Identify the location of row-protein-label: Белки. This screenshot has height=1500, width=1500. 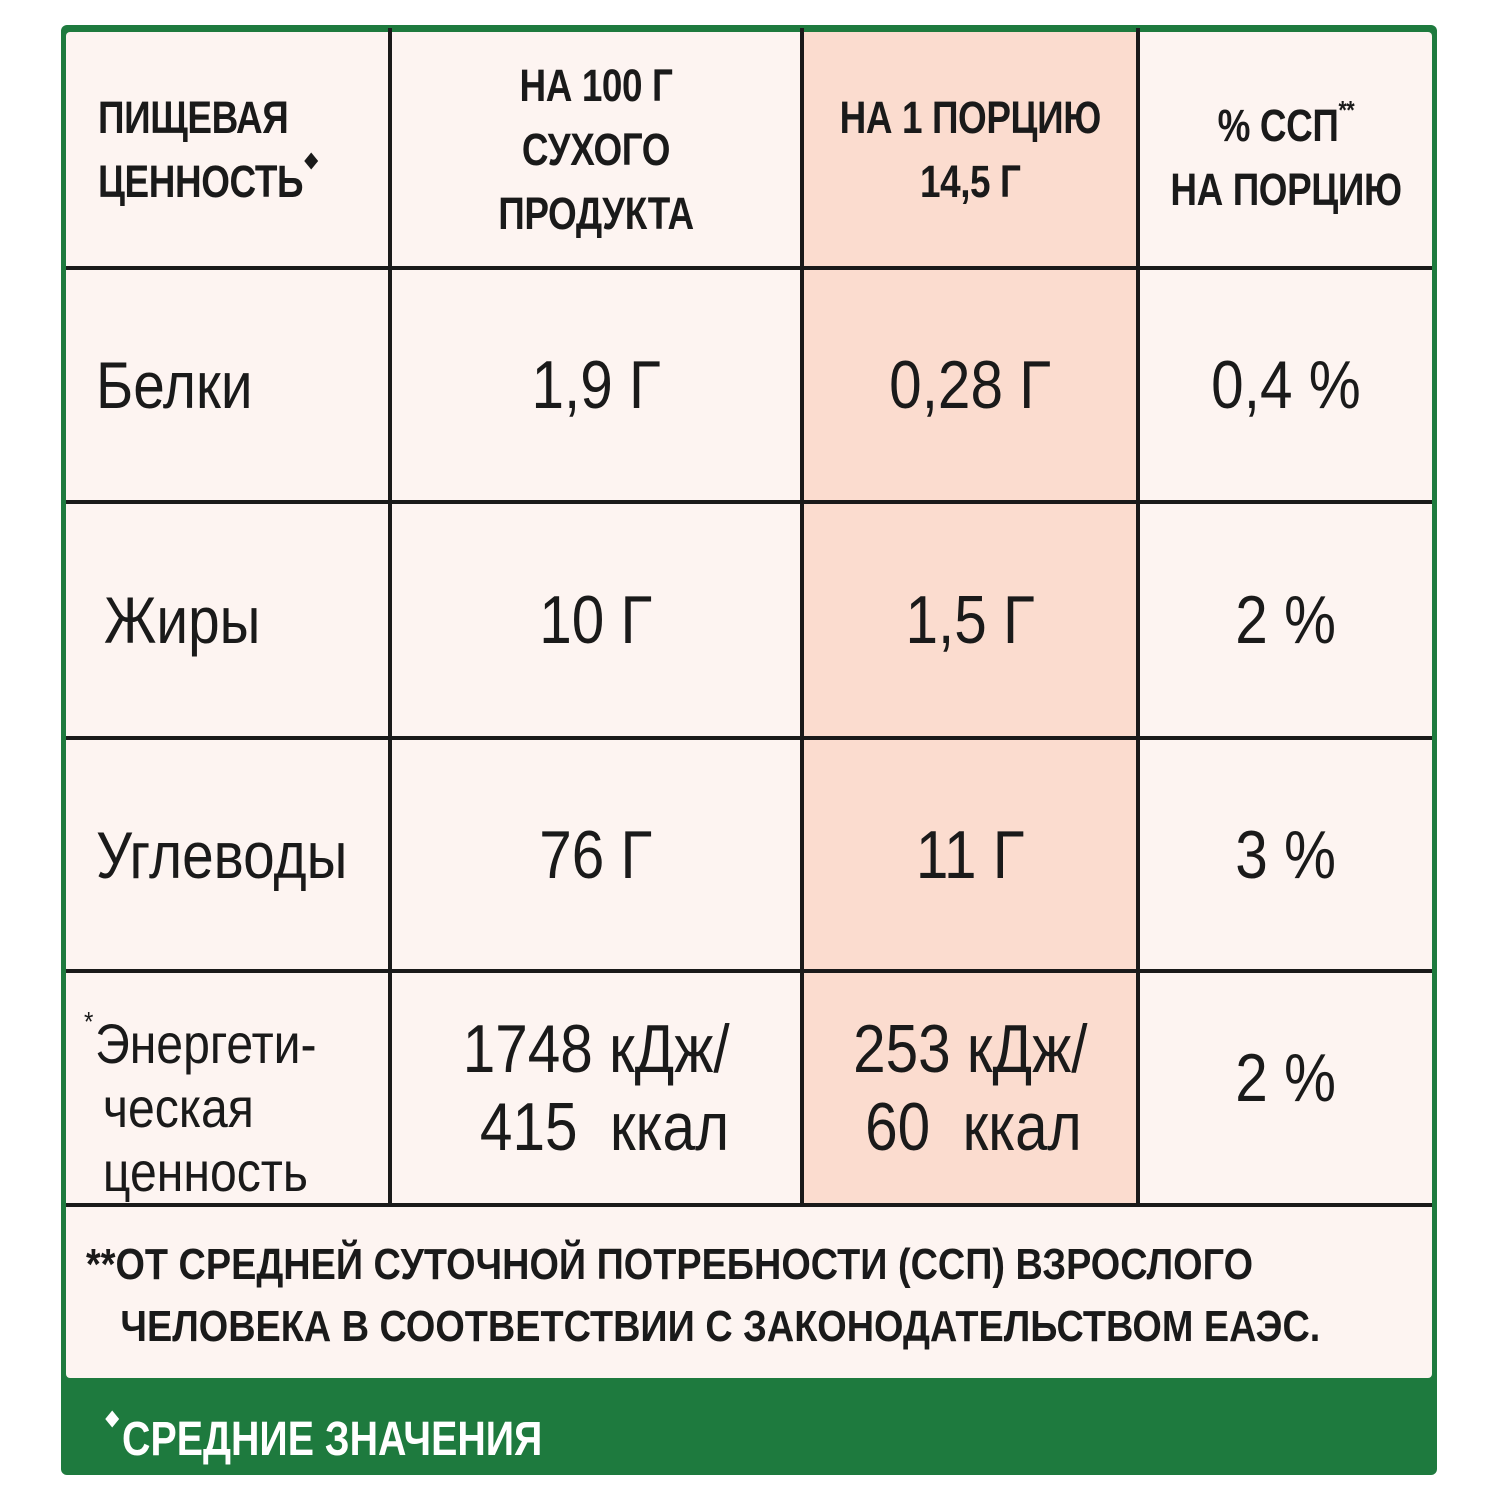
(242, 385).